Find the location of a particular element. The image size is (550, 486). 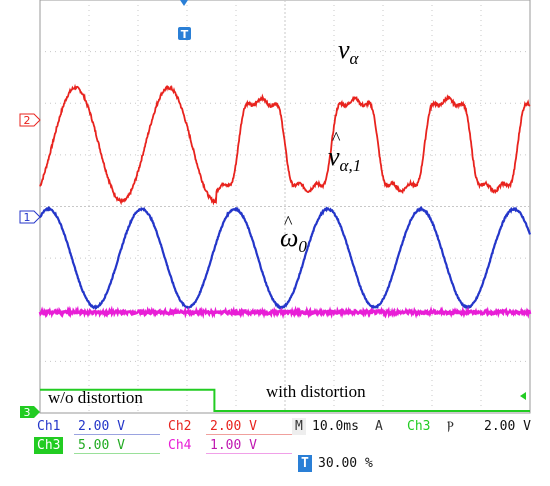

right-region-label: with distortion is located at coordinates (316, 391).